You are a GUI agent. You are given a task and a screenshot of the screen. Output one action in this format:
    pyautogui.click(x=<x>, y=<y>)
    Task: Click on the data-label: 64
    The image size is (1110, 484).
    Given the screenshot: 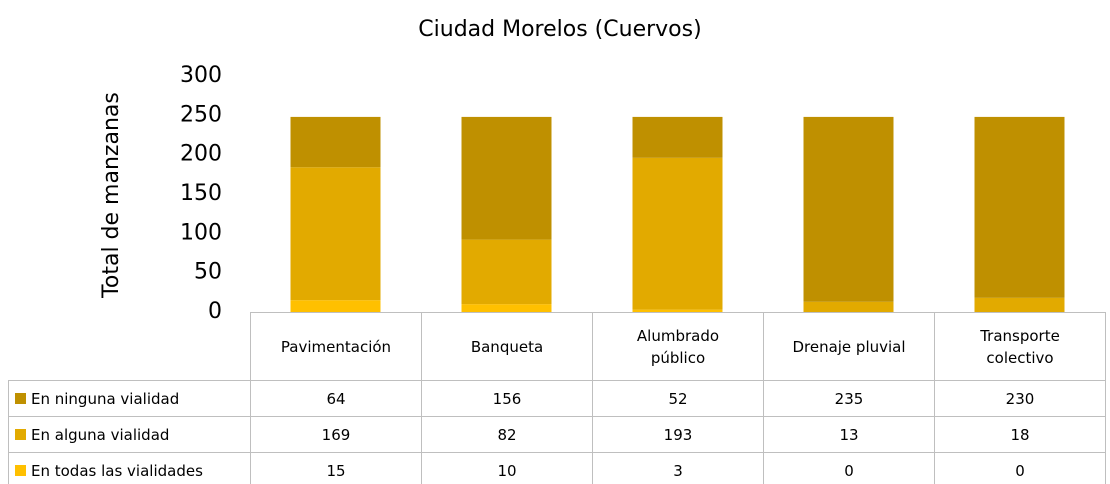 What is the action you would take?
    pyautogui.click(x=336, y=398)
    